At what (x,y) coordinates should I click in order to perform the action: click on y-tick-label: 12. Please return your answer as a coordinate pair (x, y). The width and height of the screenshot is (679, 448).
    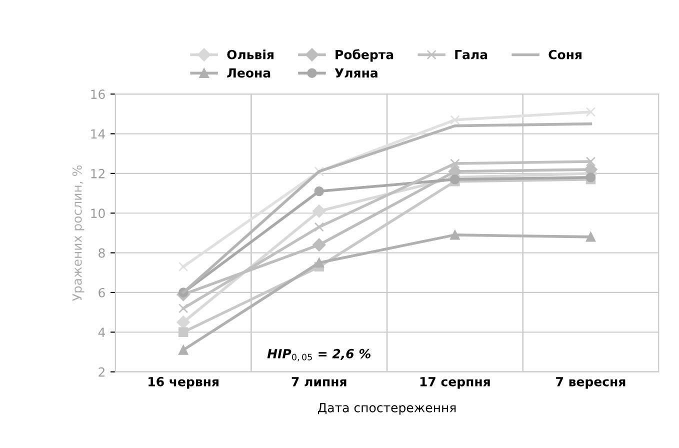
    Looking at the image, I should click on (97, 173).